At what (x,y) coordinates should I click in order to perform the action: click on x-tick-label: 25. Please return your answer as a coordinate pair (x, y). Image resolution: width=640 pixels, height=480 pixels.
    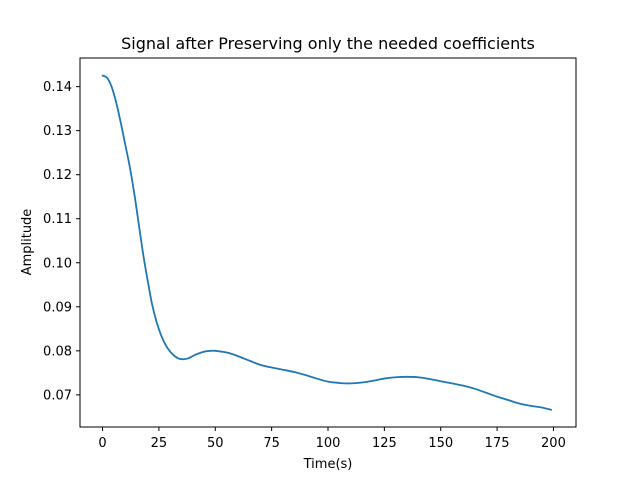
    Looking at the image, I should click on (159, 443).